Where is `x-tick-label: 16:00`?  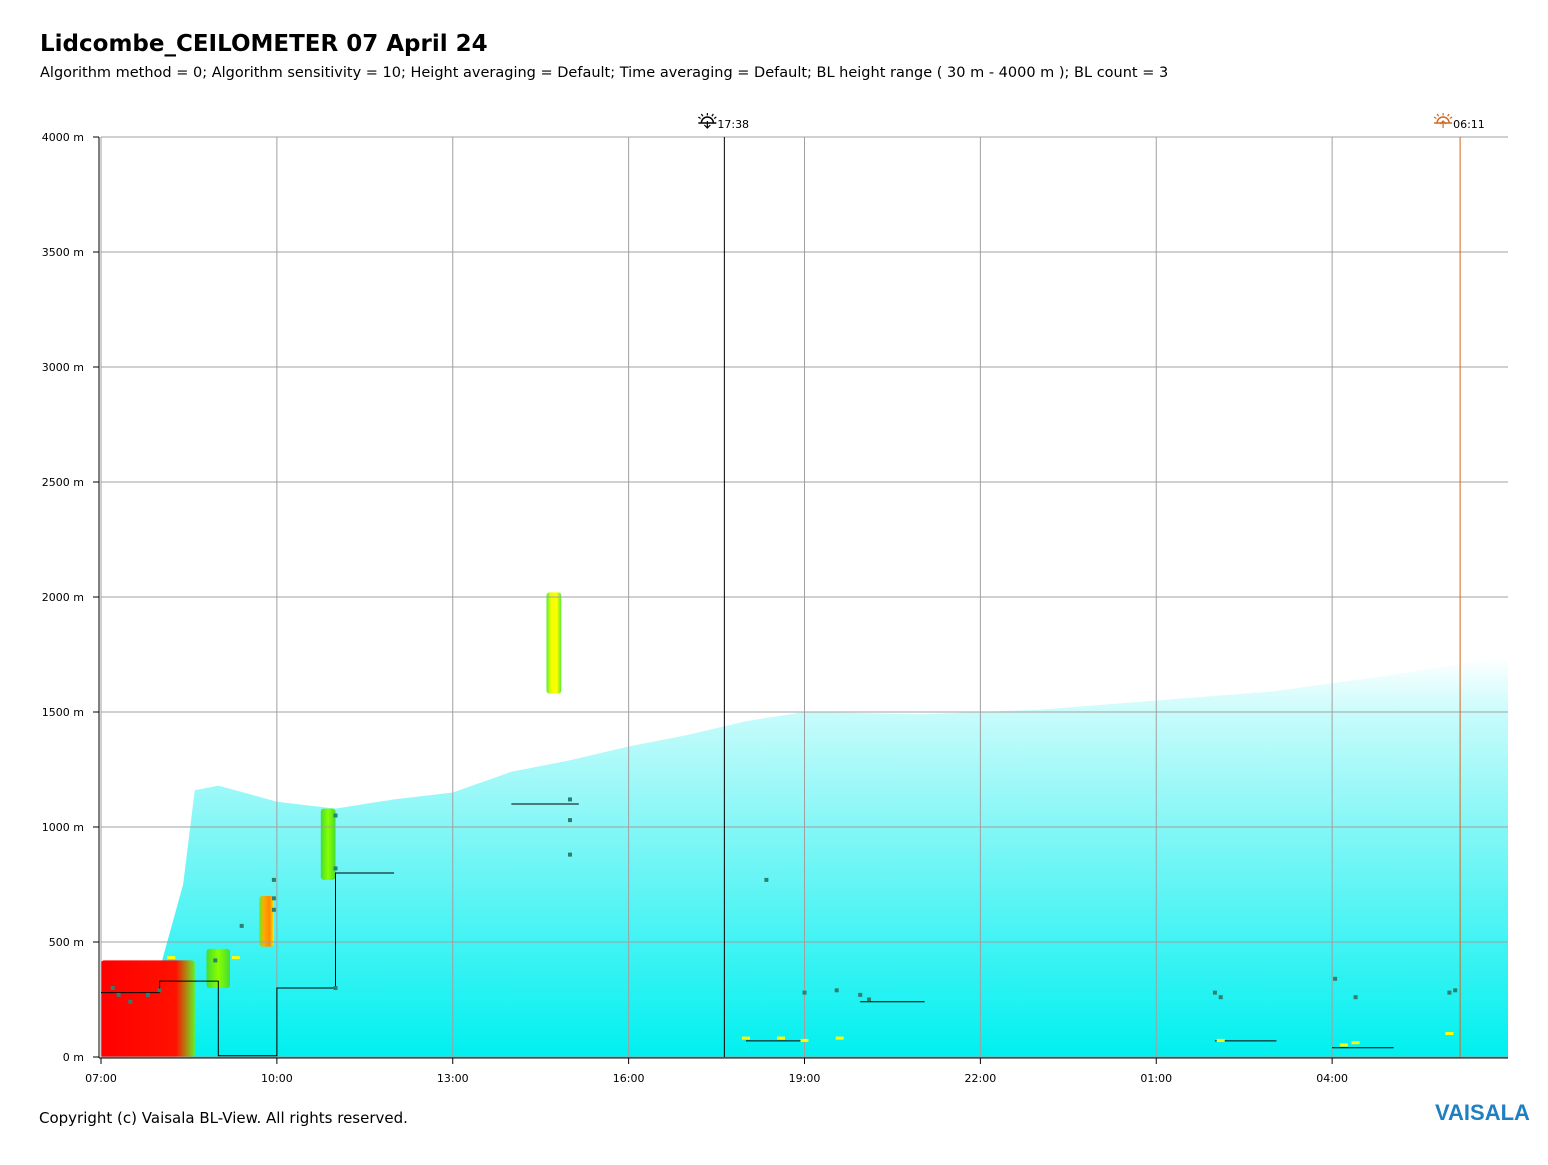 x-tick-label: 16:00 is located at coordinates (629, 1078).